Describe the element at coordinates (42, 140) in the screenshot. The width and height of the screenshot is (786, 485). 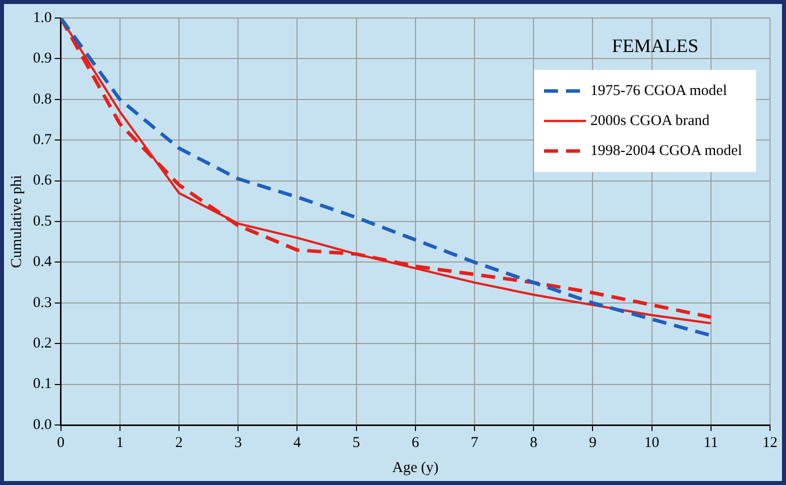
I see `y-tick-label: 0.7` at that location.